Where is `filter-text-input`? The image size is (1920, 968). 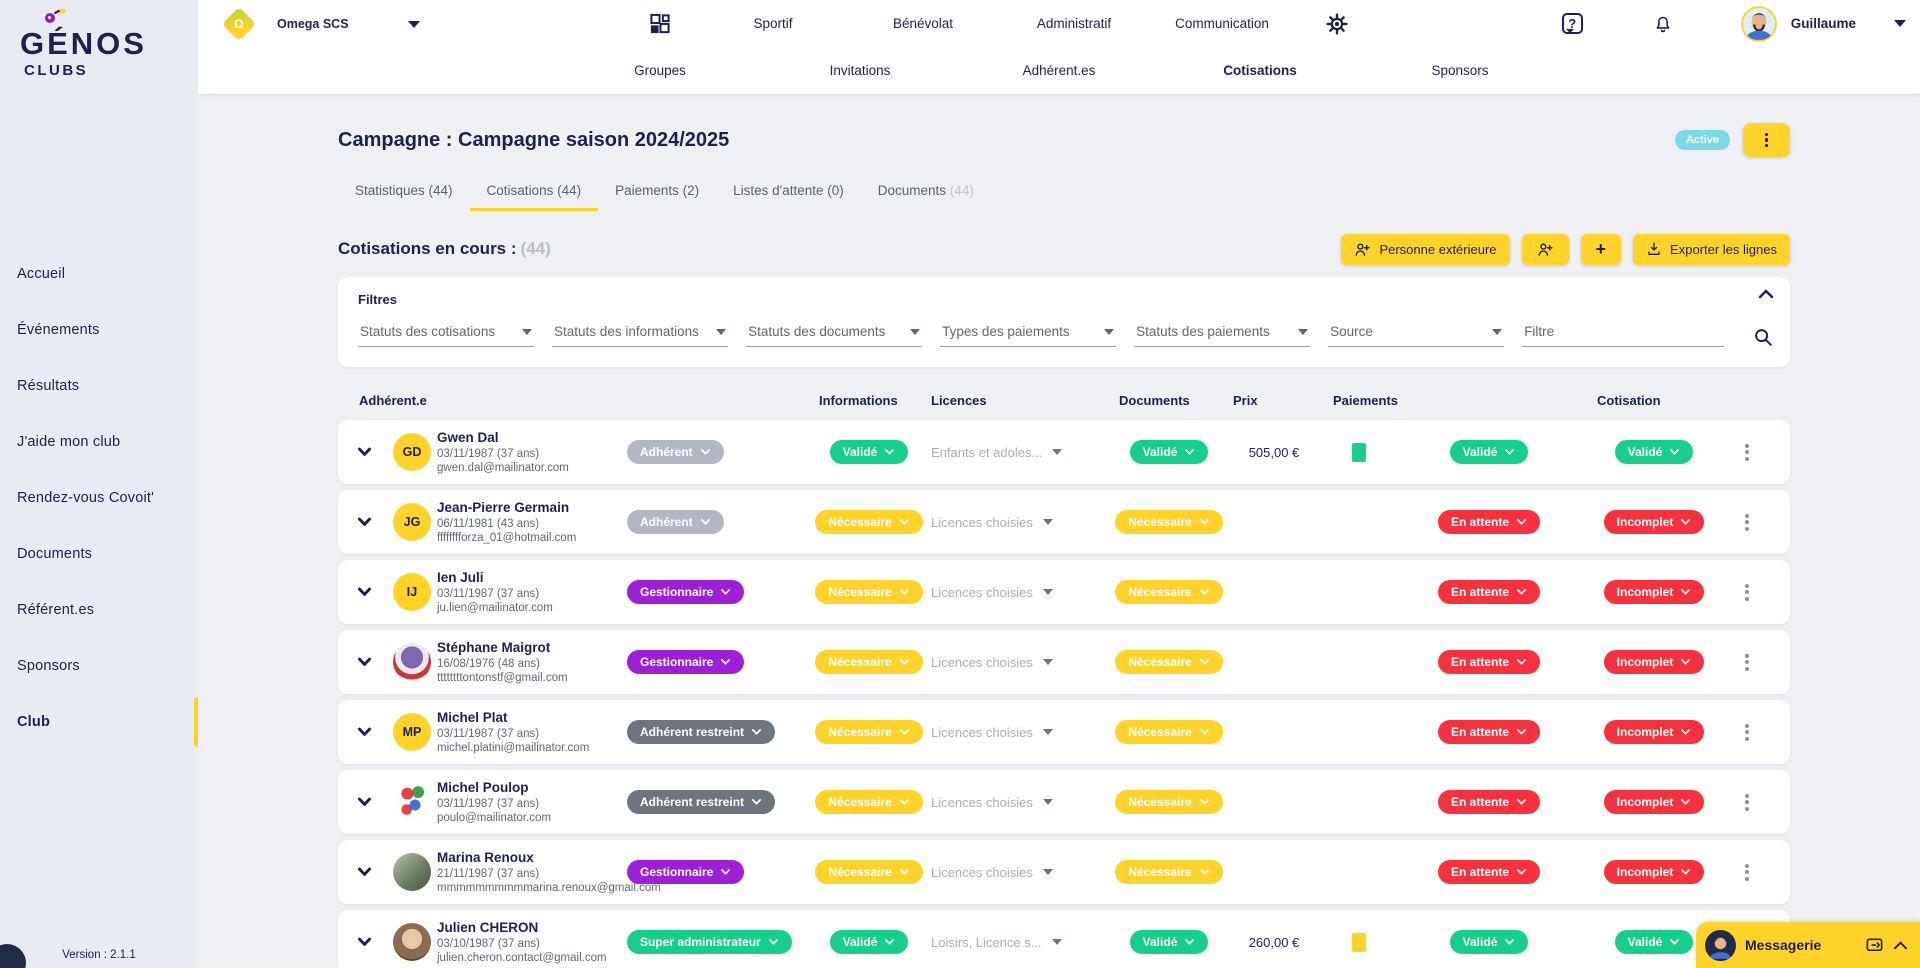 filter-text-input is located at coordinates (1623, 335).